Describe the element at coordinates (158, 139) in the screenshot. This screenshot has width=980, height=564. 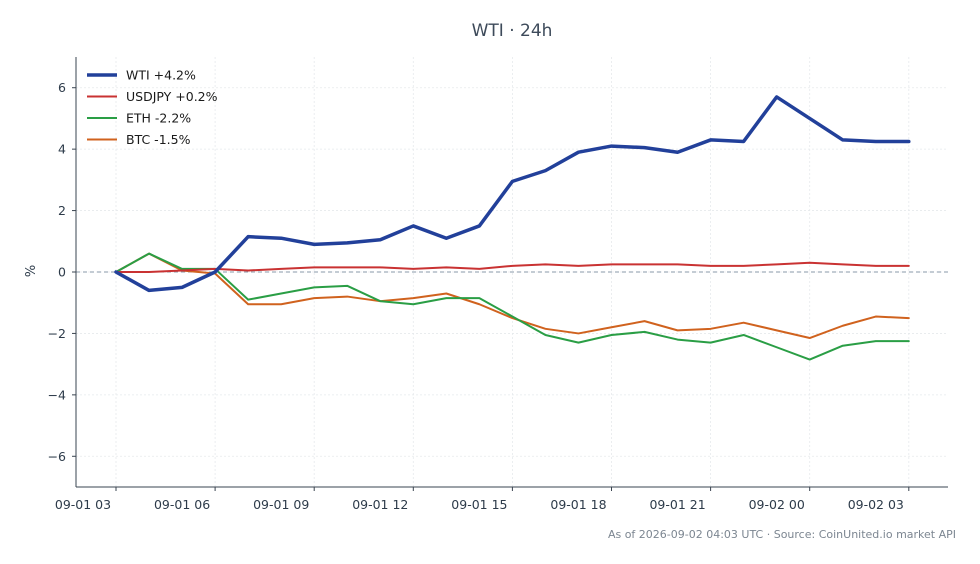
I see `legend-label: BTC -1.5%` at that location.